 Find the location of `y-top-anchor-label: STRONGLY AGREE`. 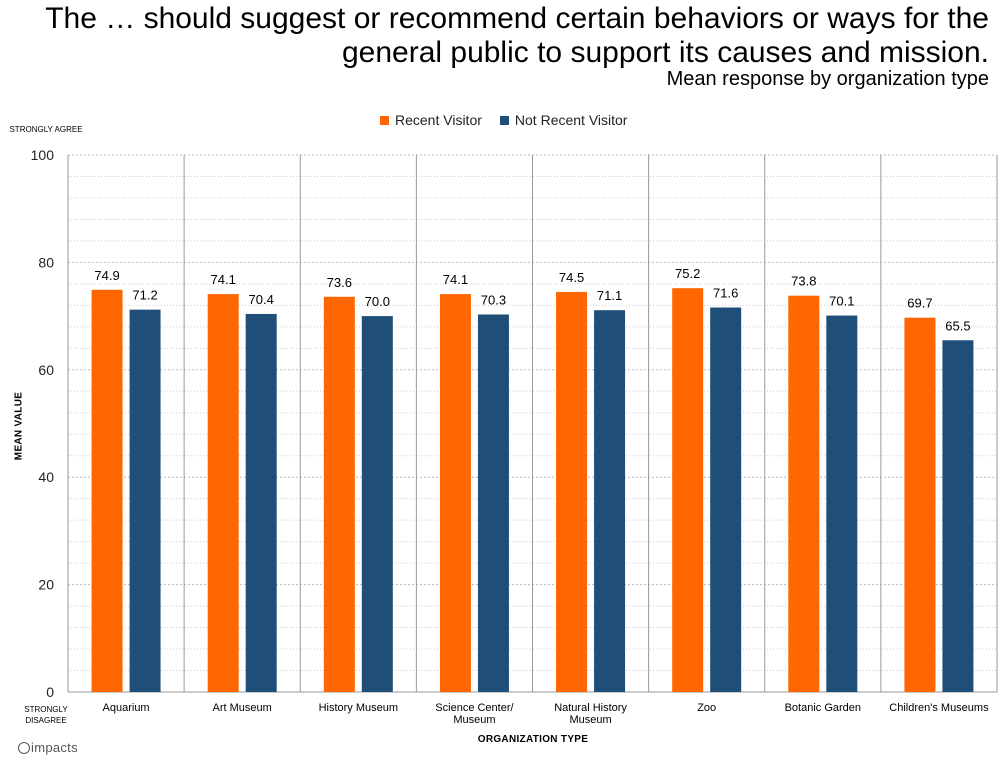

y-top-anchor-label: STRONGLY AGREE is located at coordinates (46, 129).